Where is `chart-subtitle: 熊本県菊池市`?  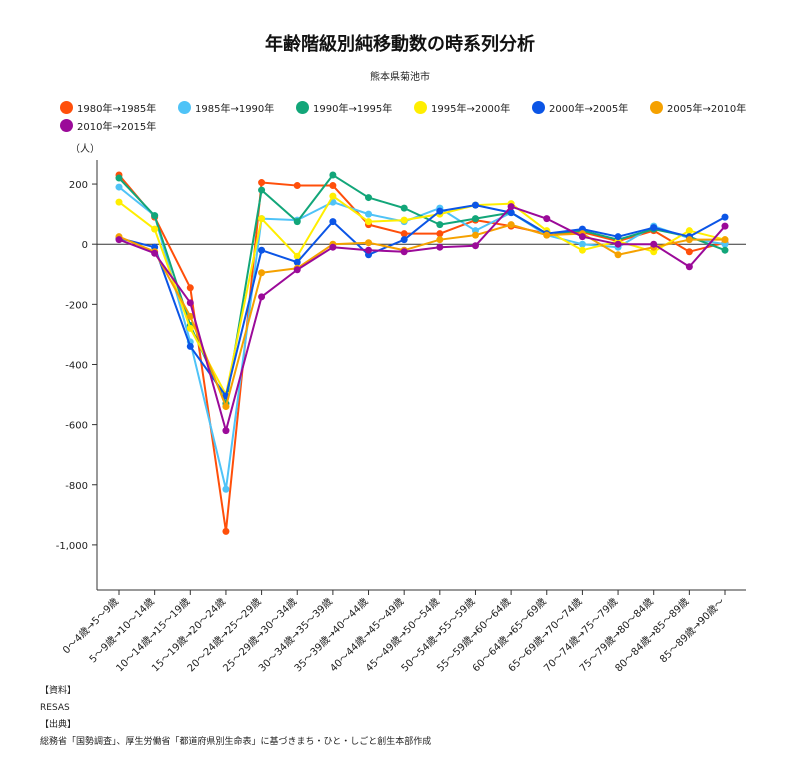 chart-subtitle: 熊本県菊池市 is located at coordinates (400, 77).